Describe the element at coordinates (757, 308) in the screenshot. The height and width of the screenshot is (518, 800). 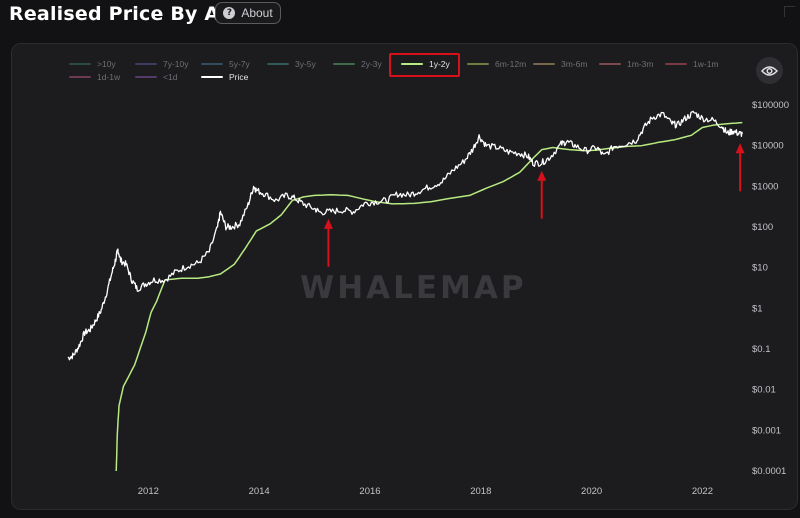
I see `y-tick-label: $1` at that location.